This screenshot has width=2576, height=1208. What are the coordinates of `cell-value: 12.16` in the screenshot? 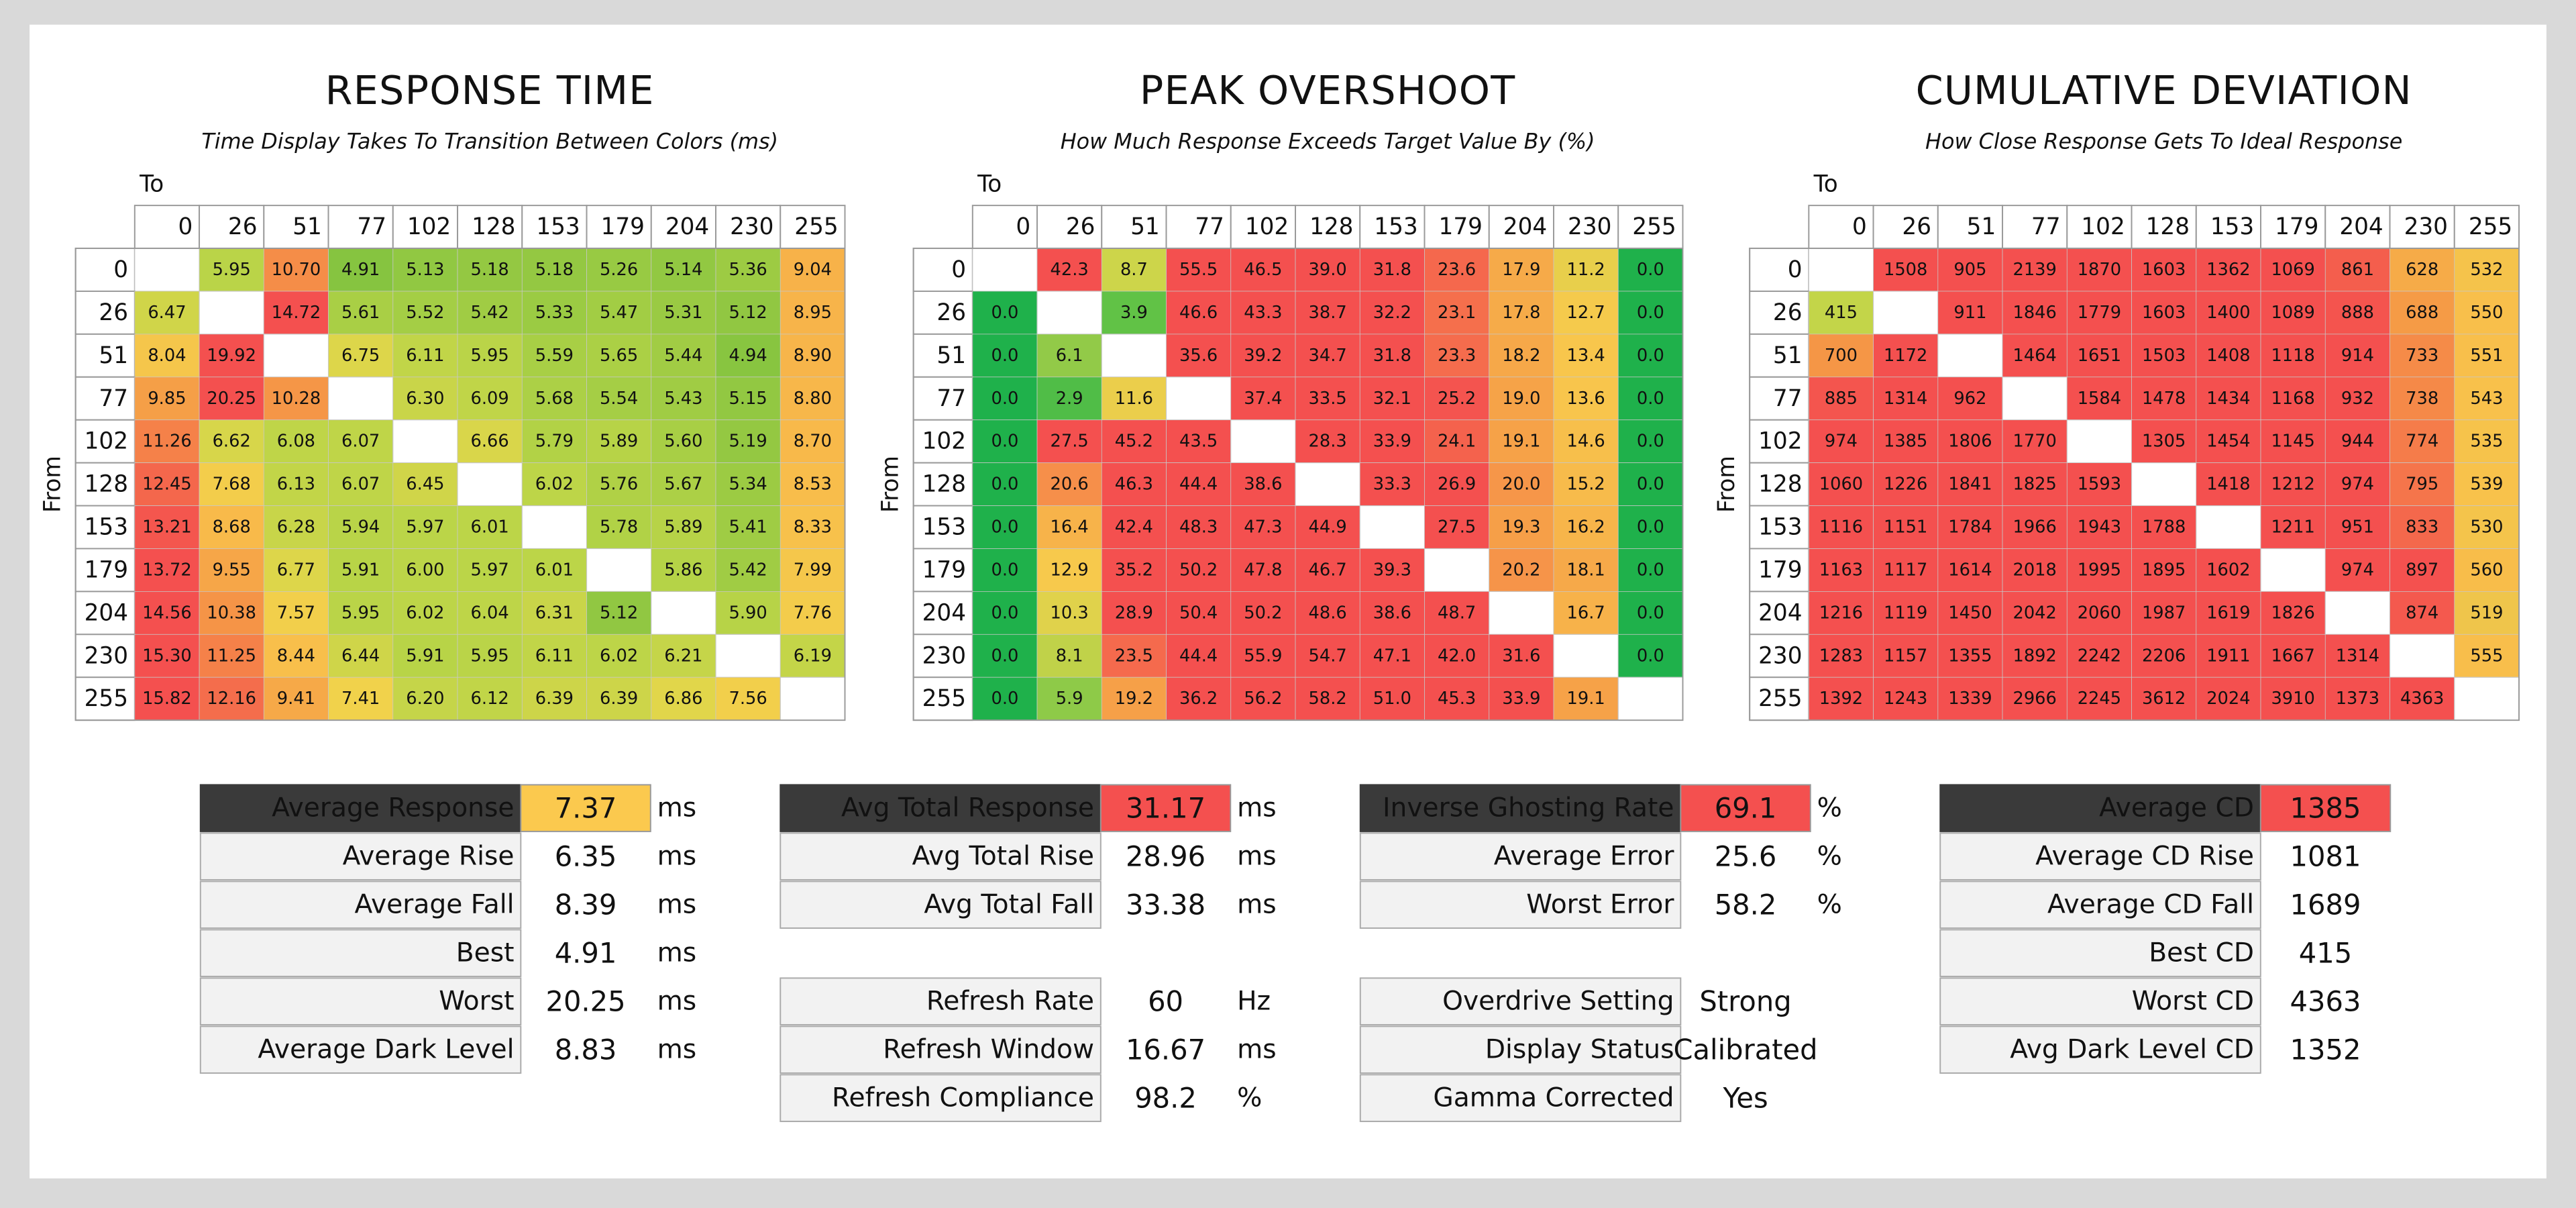 It's located at (231, 699).